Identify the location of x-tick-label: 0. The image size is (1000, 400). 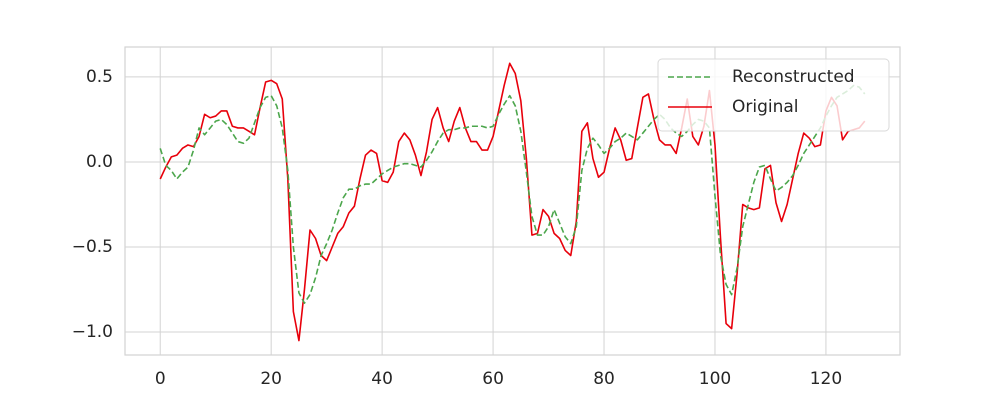
(160, 379).